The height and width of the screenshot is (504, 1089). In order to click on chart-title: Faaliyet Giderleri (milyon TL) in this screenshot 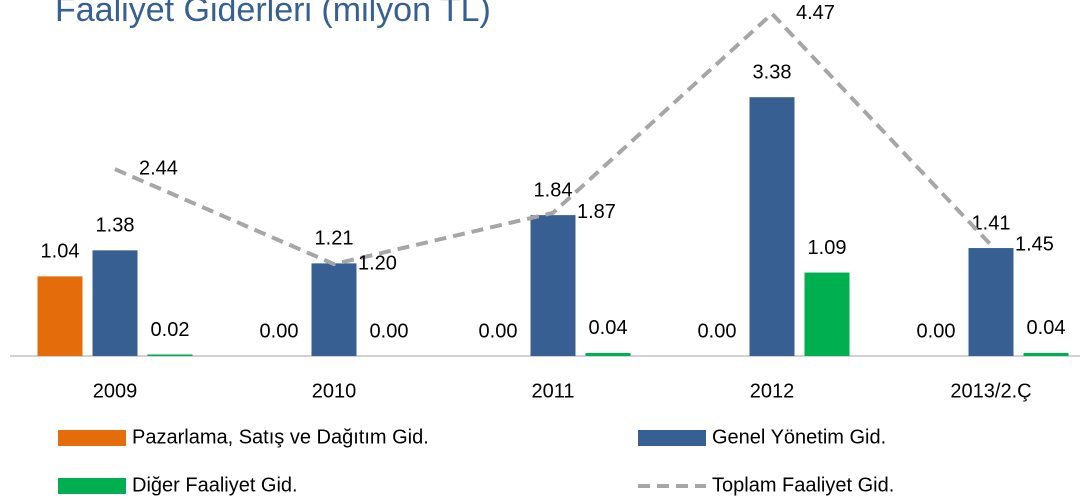, I will do `click(273, 14)`.